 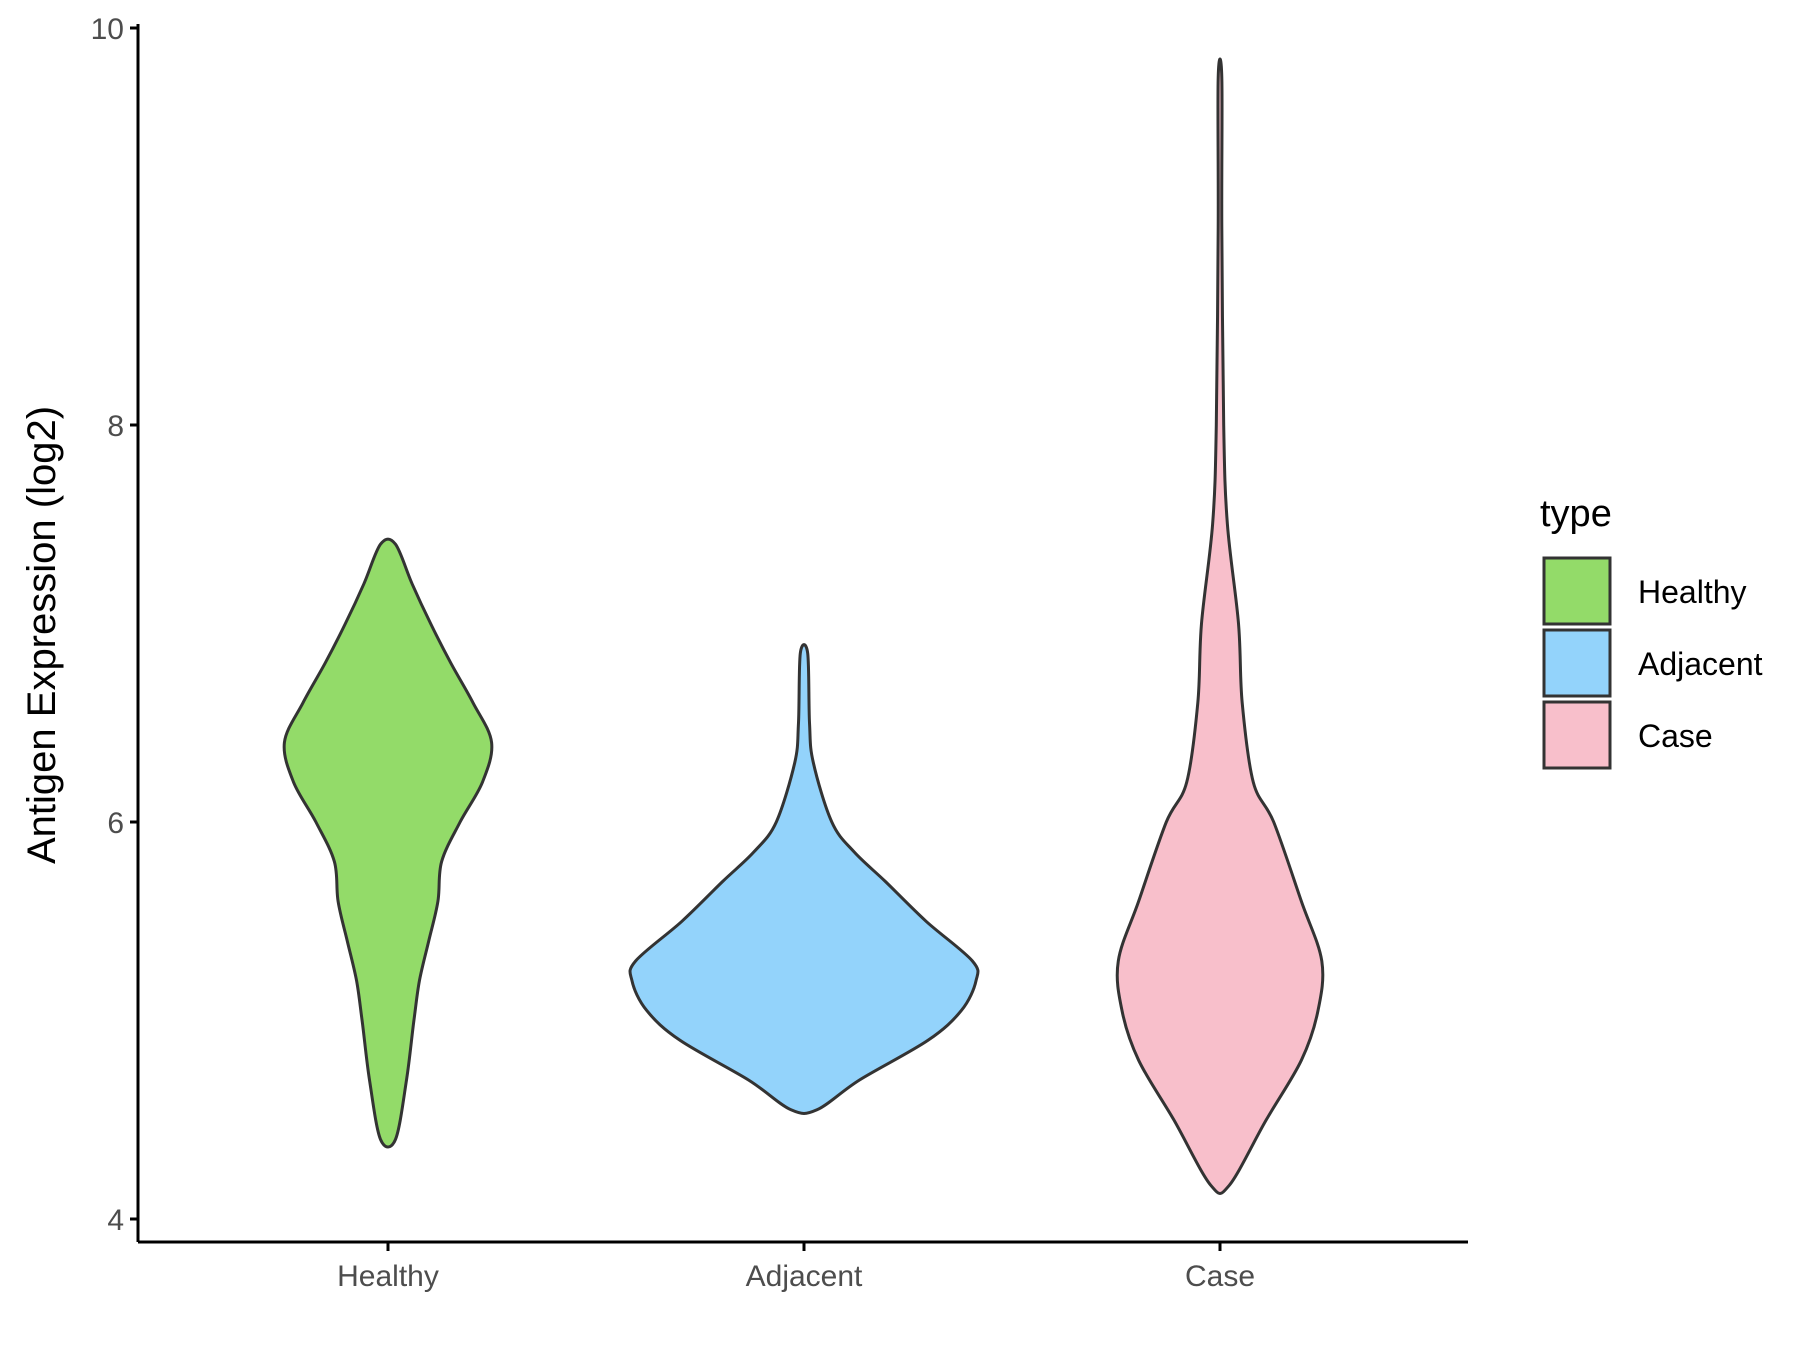 What do you see at coordinates (1577, 663) in the screenshot?
I see `legend-swatch-adjacent` at bounding box center [1577, 663].